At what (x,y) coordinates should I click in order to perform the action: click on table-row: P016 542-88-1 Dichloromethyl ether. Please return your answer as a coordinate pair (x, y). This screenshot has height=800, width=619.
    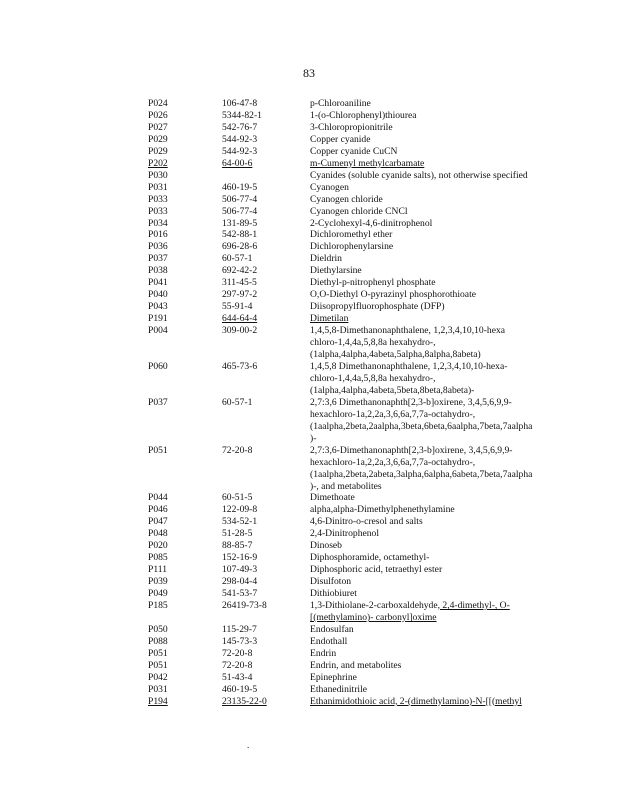
    Looking at the image, I should click on (358, 235).